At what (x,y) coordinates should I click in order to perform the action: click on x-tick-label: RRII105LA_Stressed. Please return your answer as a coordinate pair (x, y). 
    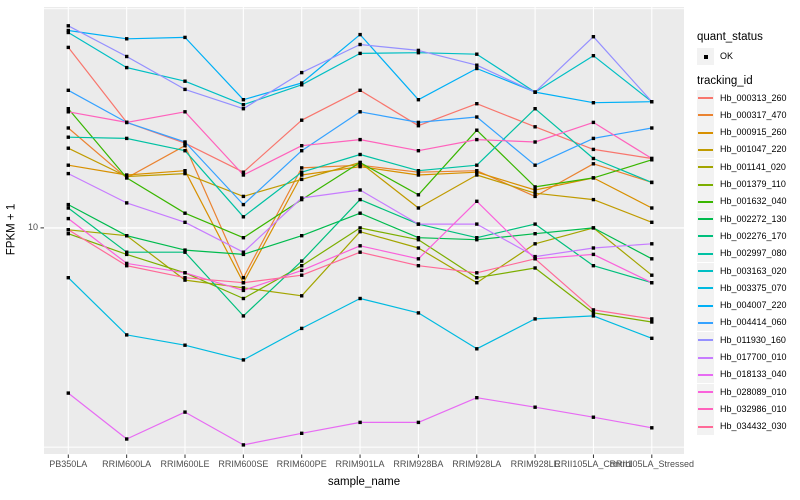
    Looking at the image, I should click on (652, 464).